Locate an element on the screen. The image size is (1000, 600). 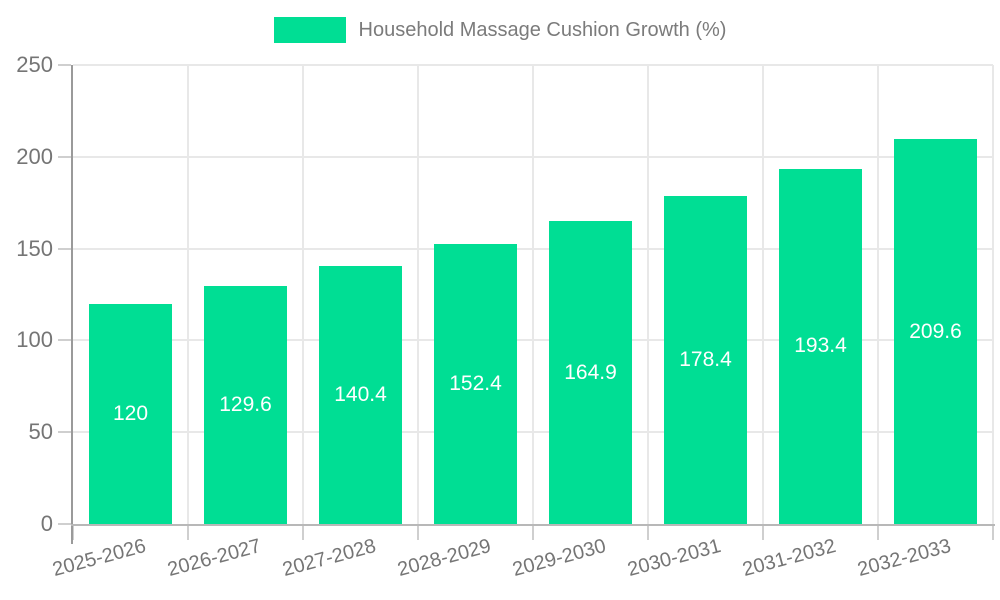
bar-value-label: 129.6 is located at coordinates (245, 405).